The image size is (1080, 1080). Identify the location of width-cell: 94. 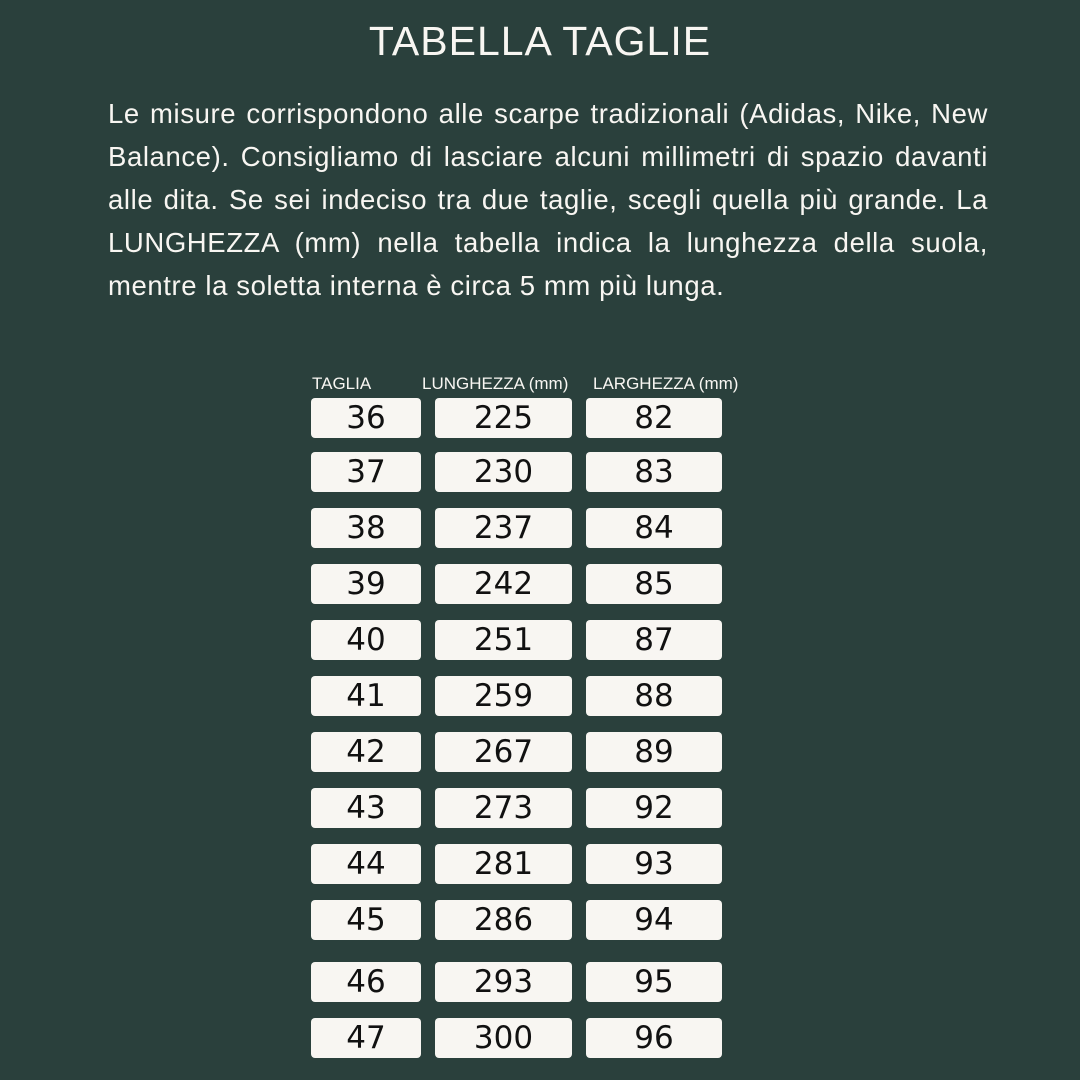
(654, 920).